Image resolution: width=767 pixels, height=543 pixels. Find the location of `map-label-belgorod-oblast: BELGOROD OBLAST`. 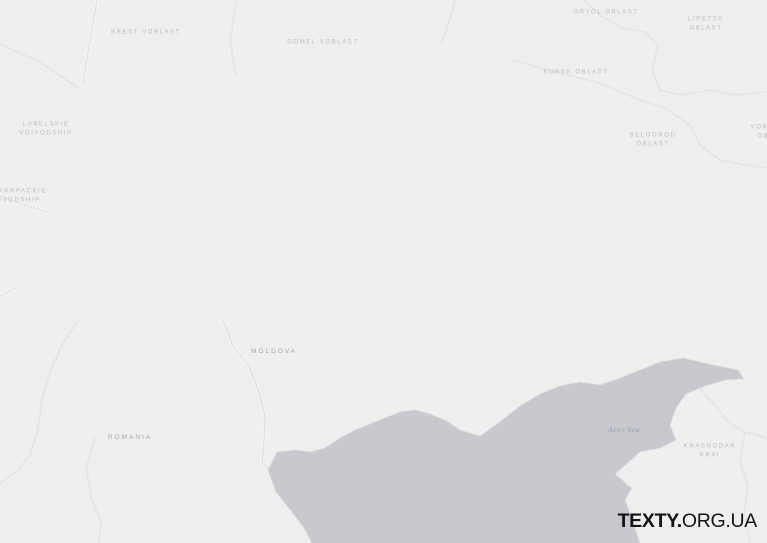

map-label-belgorod-oblast: BELGOROD OBLAST is located at coordinates (653, 140).